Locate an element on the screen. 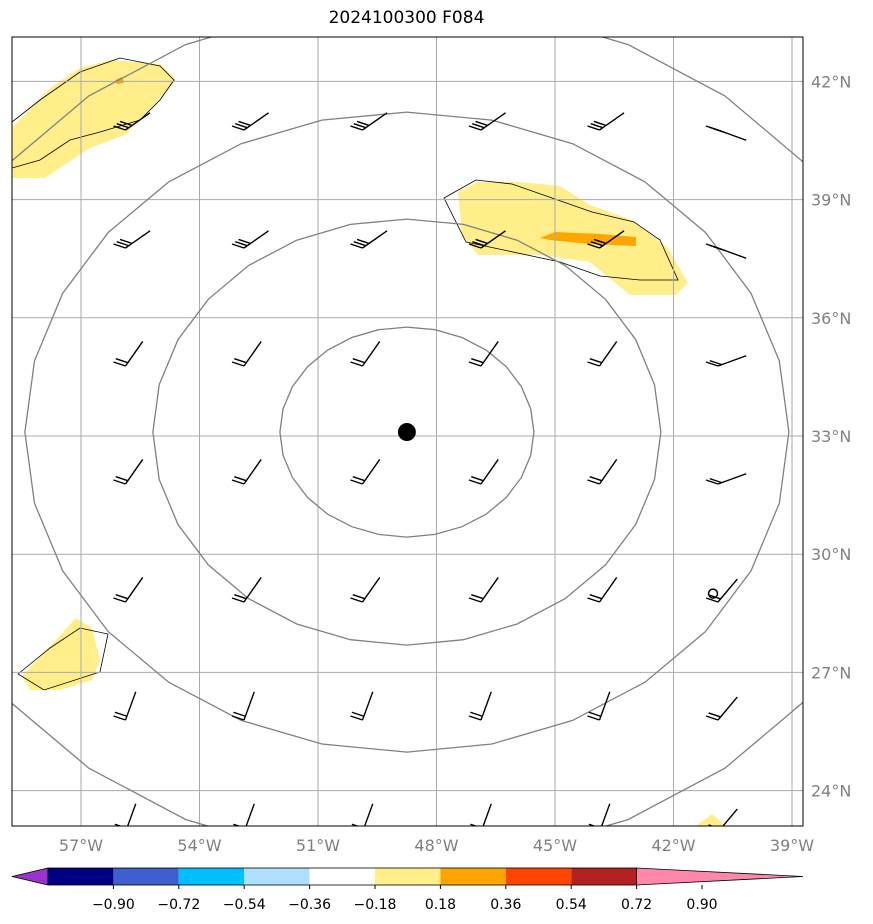  point-marker-circle is located at coordinates (713, 593).